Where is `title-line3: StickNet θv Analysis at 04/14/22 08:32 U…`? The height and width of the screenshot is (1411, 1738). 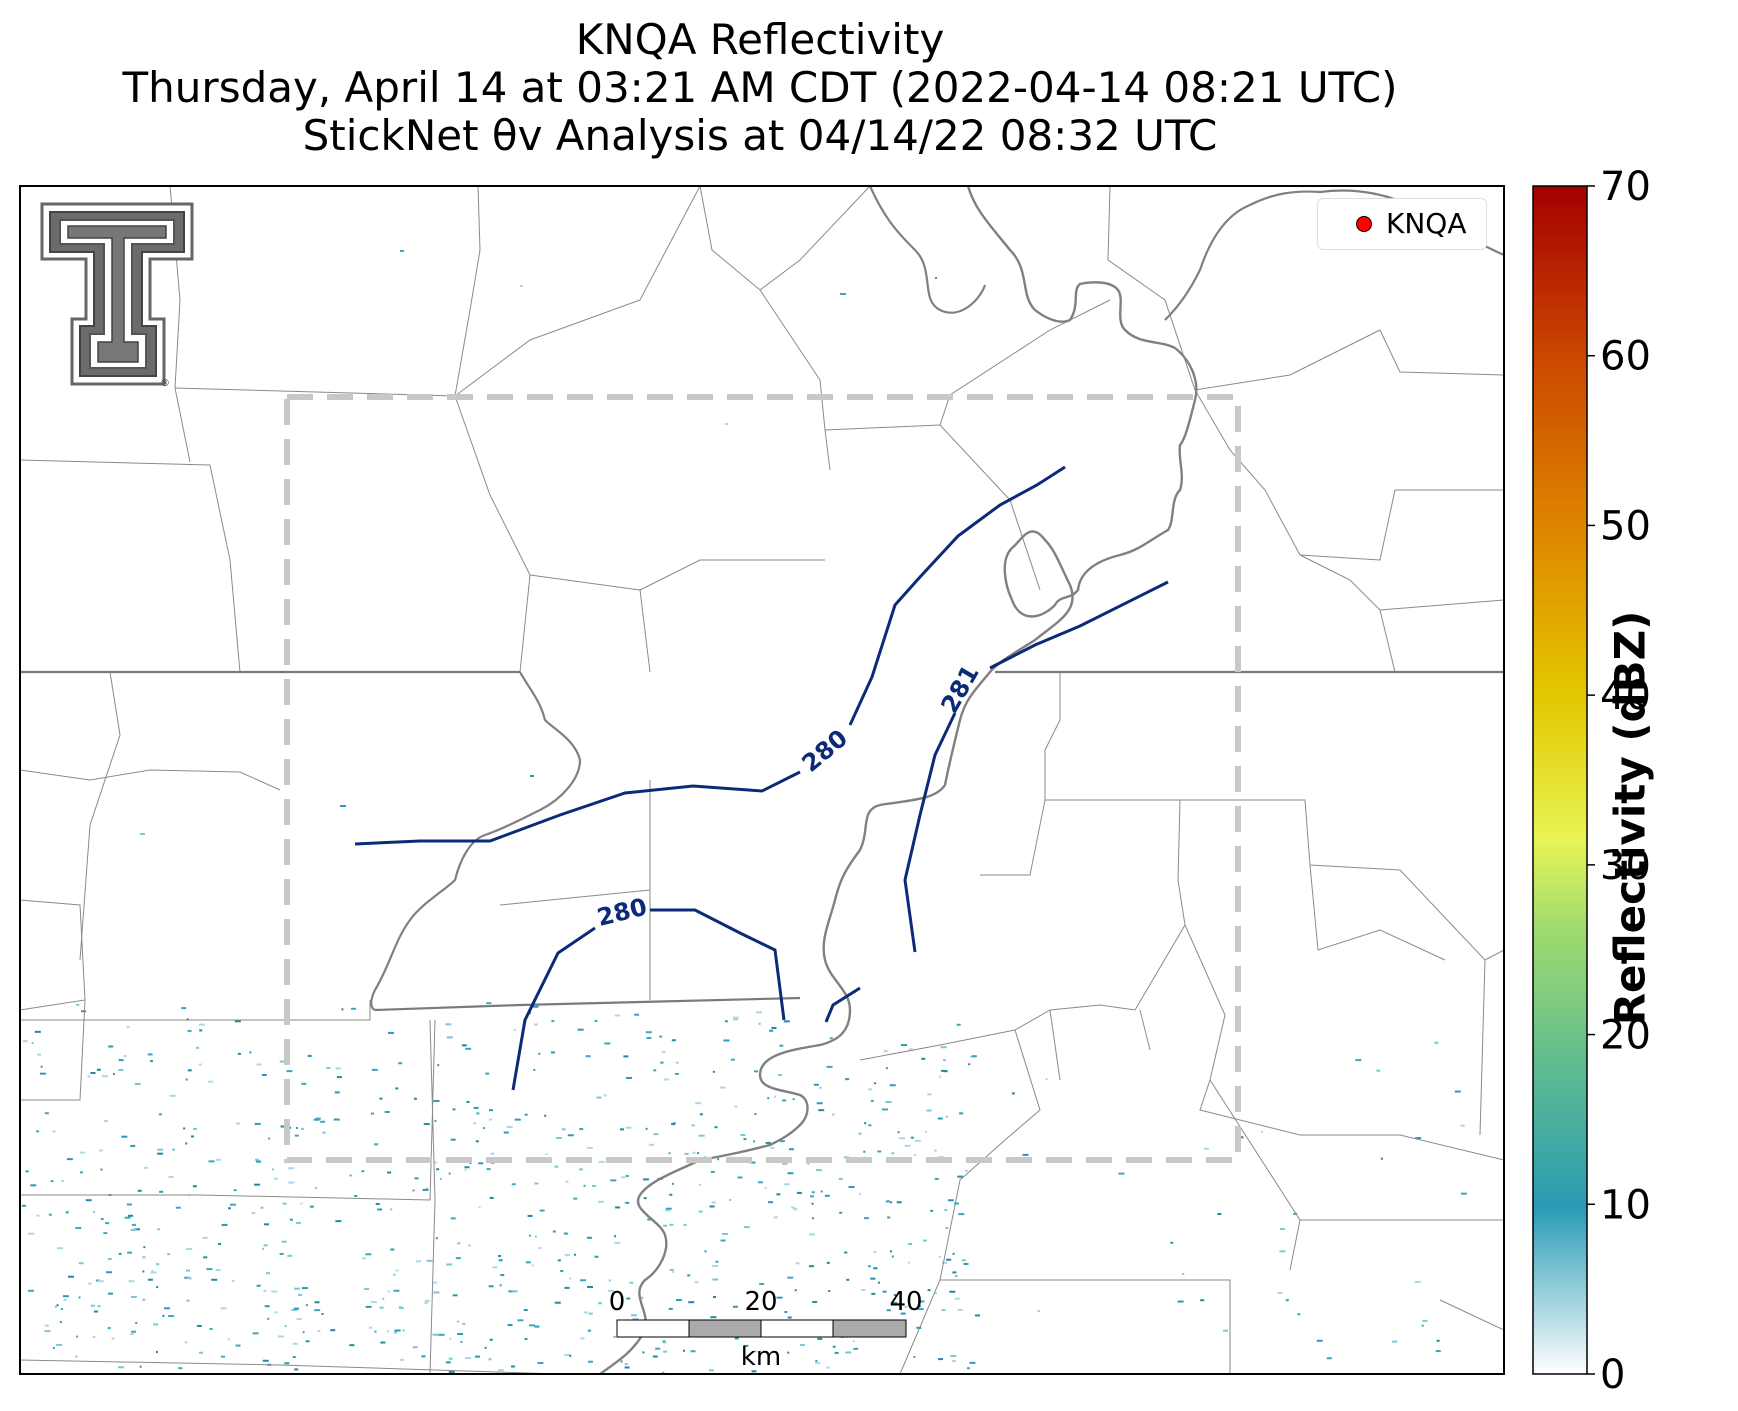
title-line3: StickNet θv Analysis at 04/14/22 08:32 U… is located at coordinates (760, 135).